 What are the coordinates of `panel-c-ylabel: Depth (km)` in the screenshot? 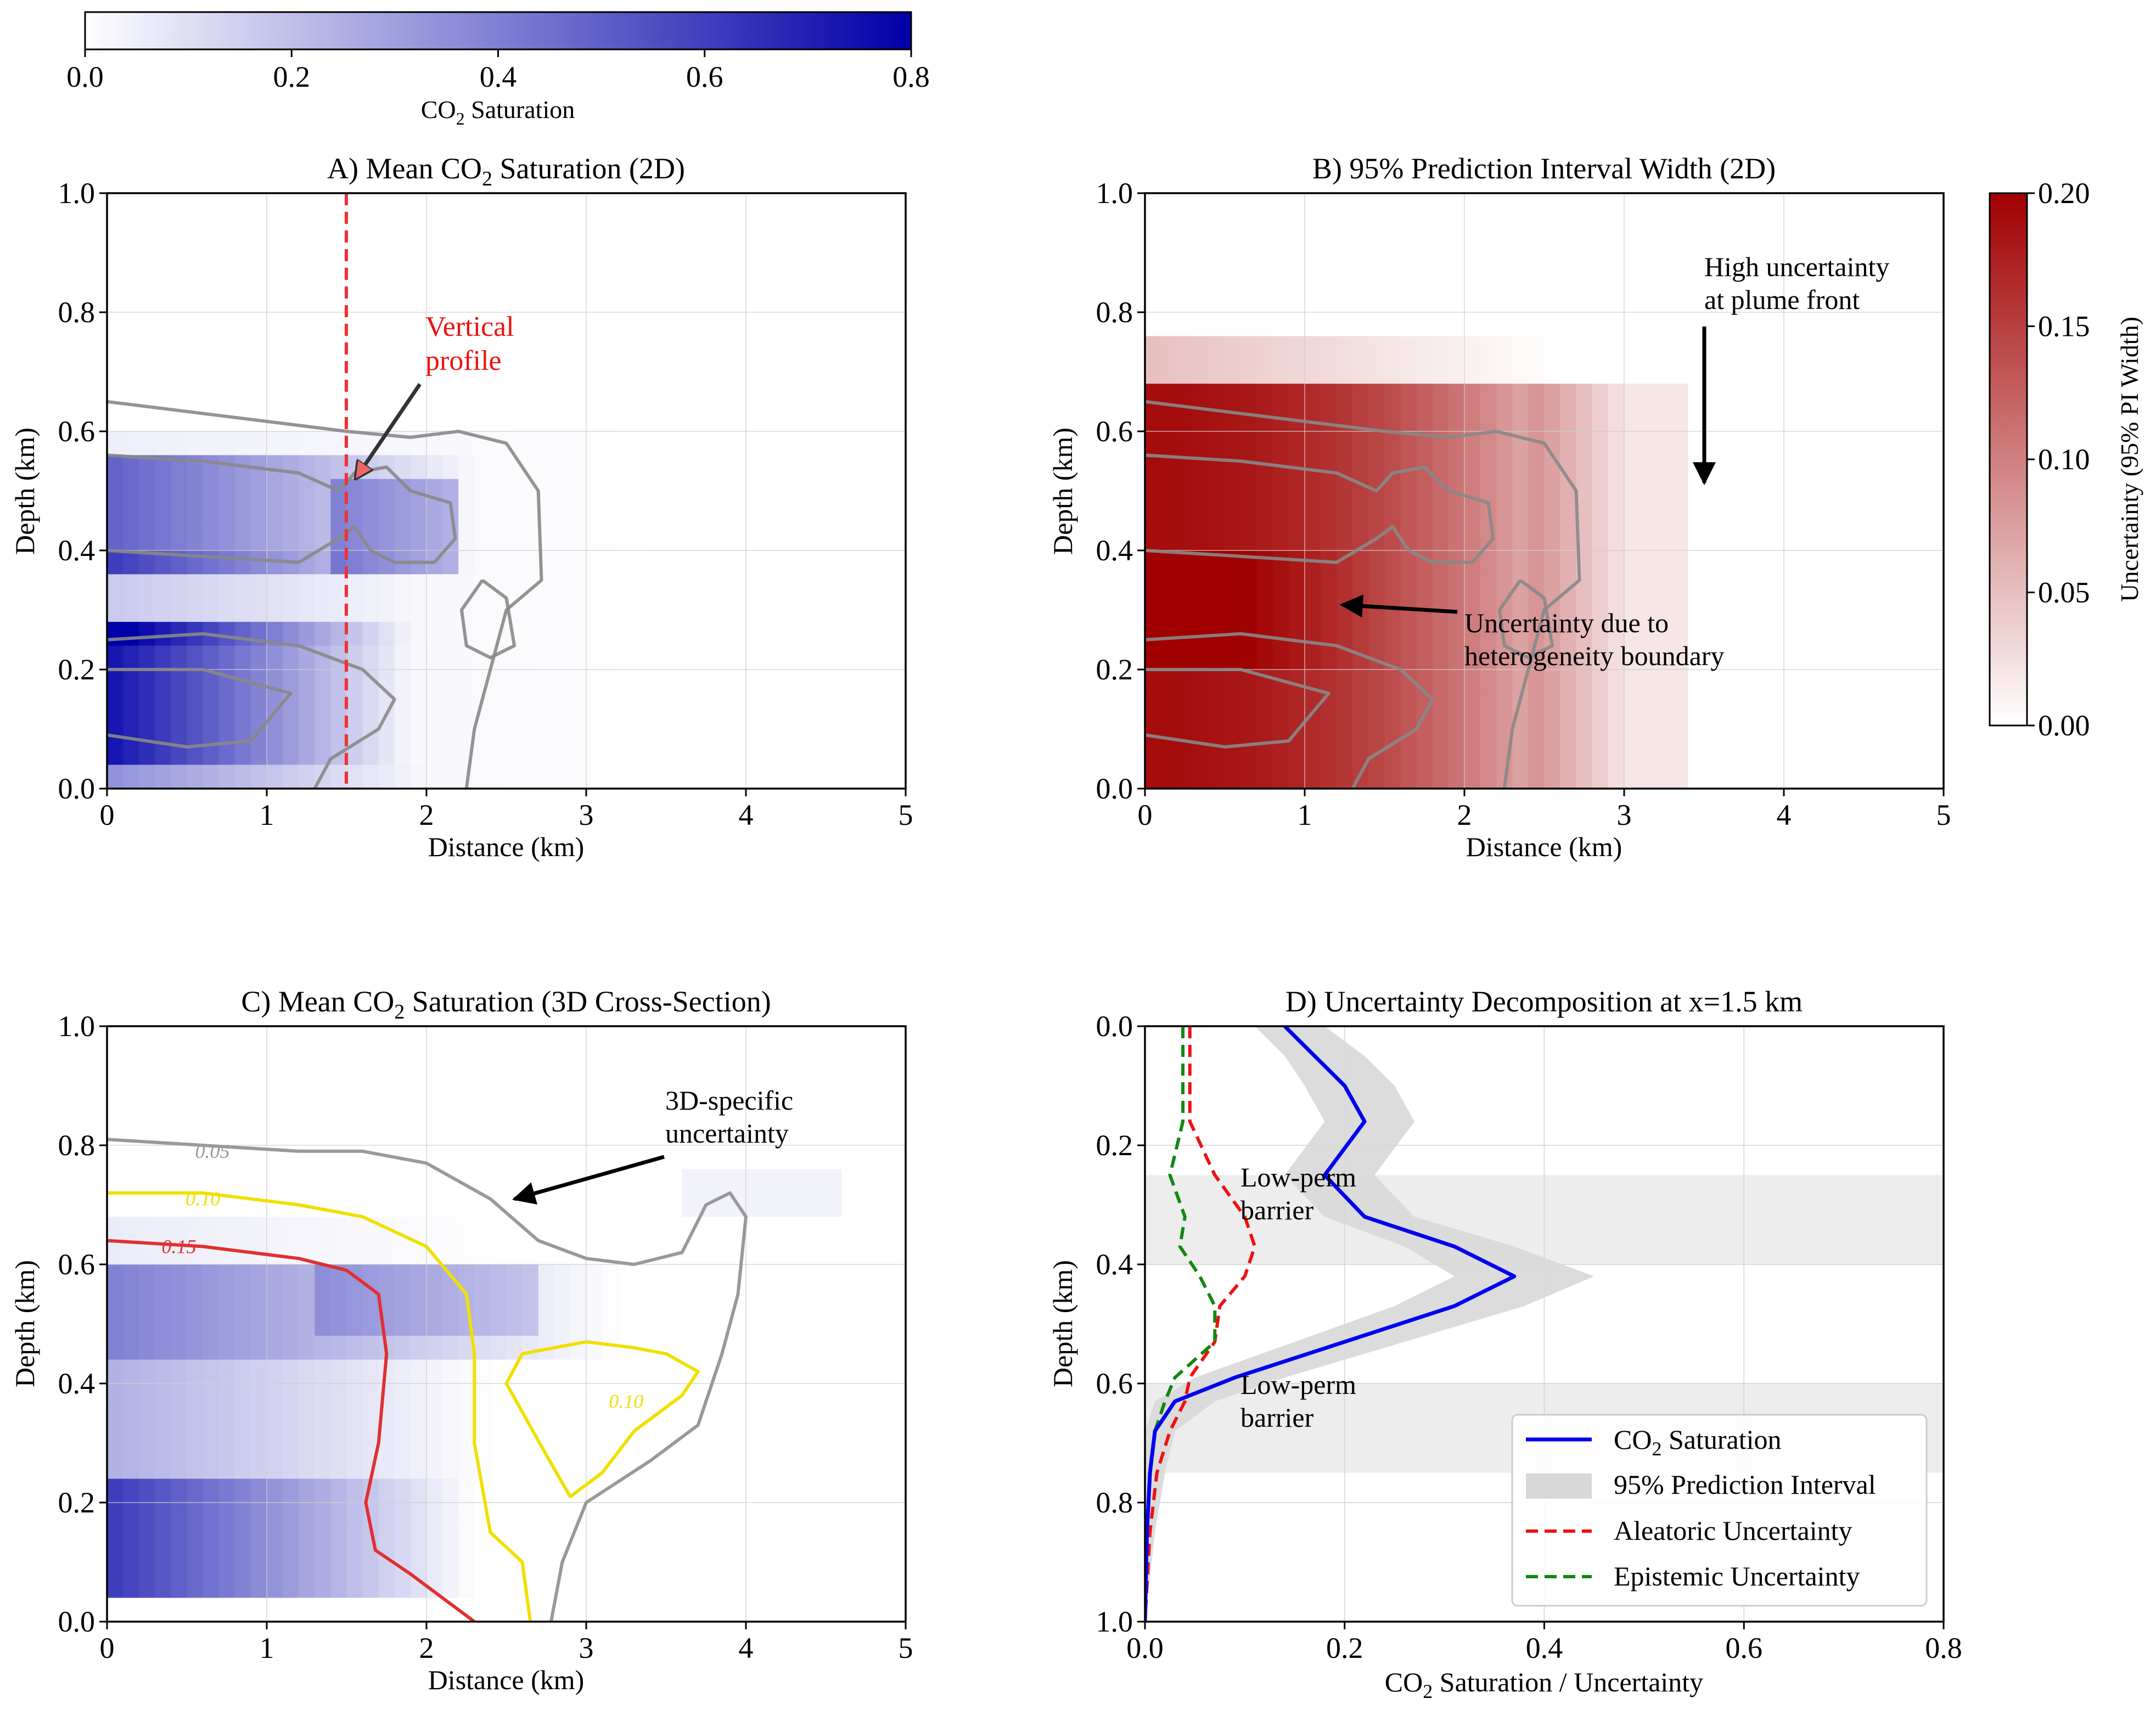 It's located at (24, 1324).